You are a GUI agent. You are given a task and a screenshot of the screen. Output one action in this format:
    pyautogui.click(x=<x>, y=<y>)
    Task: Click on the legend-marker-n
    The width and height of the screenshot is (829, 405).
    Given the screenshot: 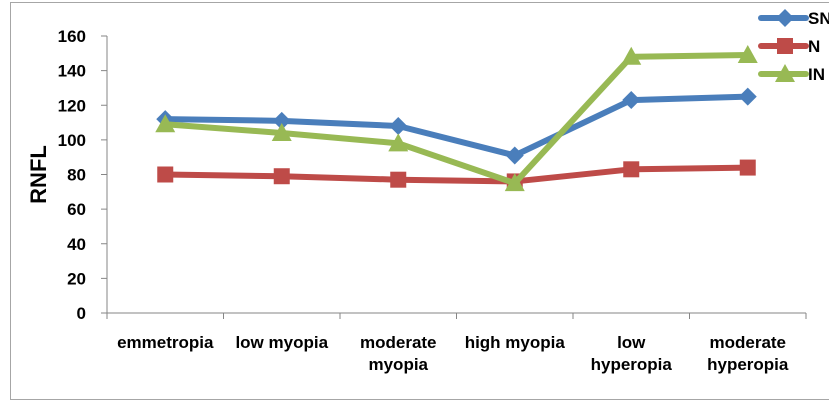 What is the action you would take?
    pyautogui.click(x=785, y=46)
    